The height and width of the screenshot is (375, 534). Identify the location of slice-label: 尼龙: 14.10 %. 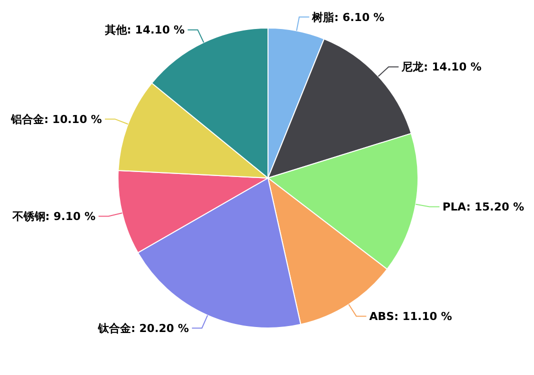
(441, 67).